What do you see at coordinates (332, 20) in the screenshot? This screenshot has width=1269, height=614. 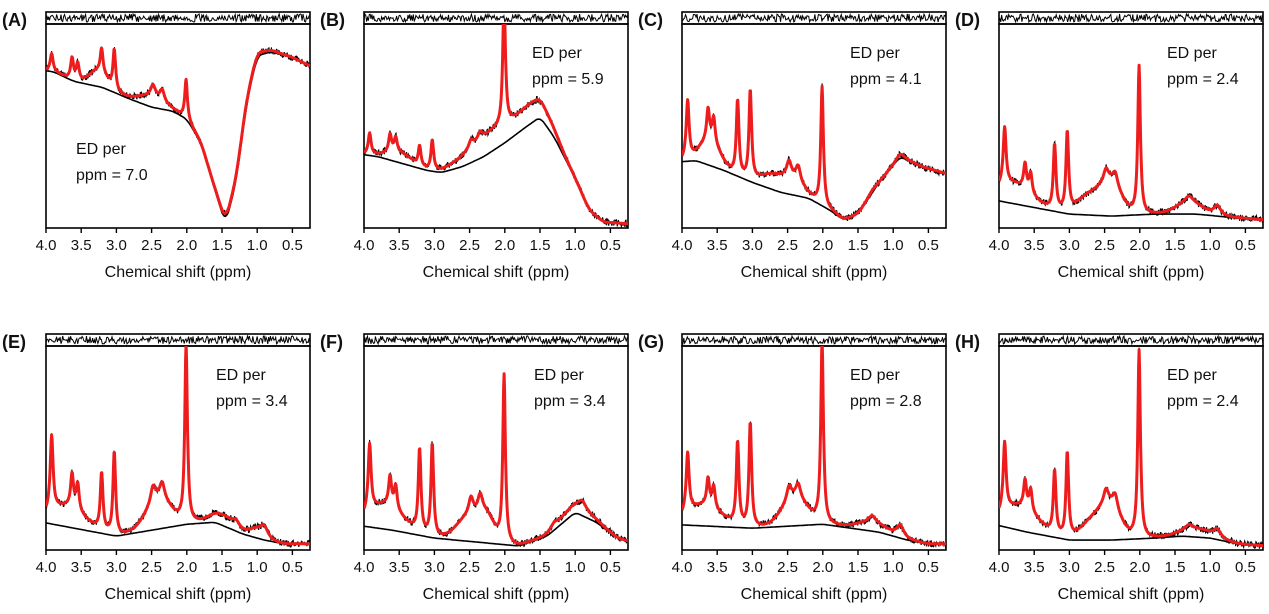 I see `panel-label: (B)` at bounding box center [332, 20].